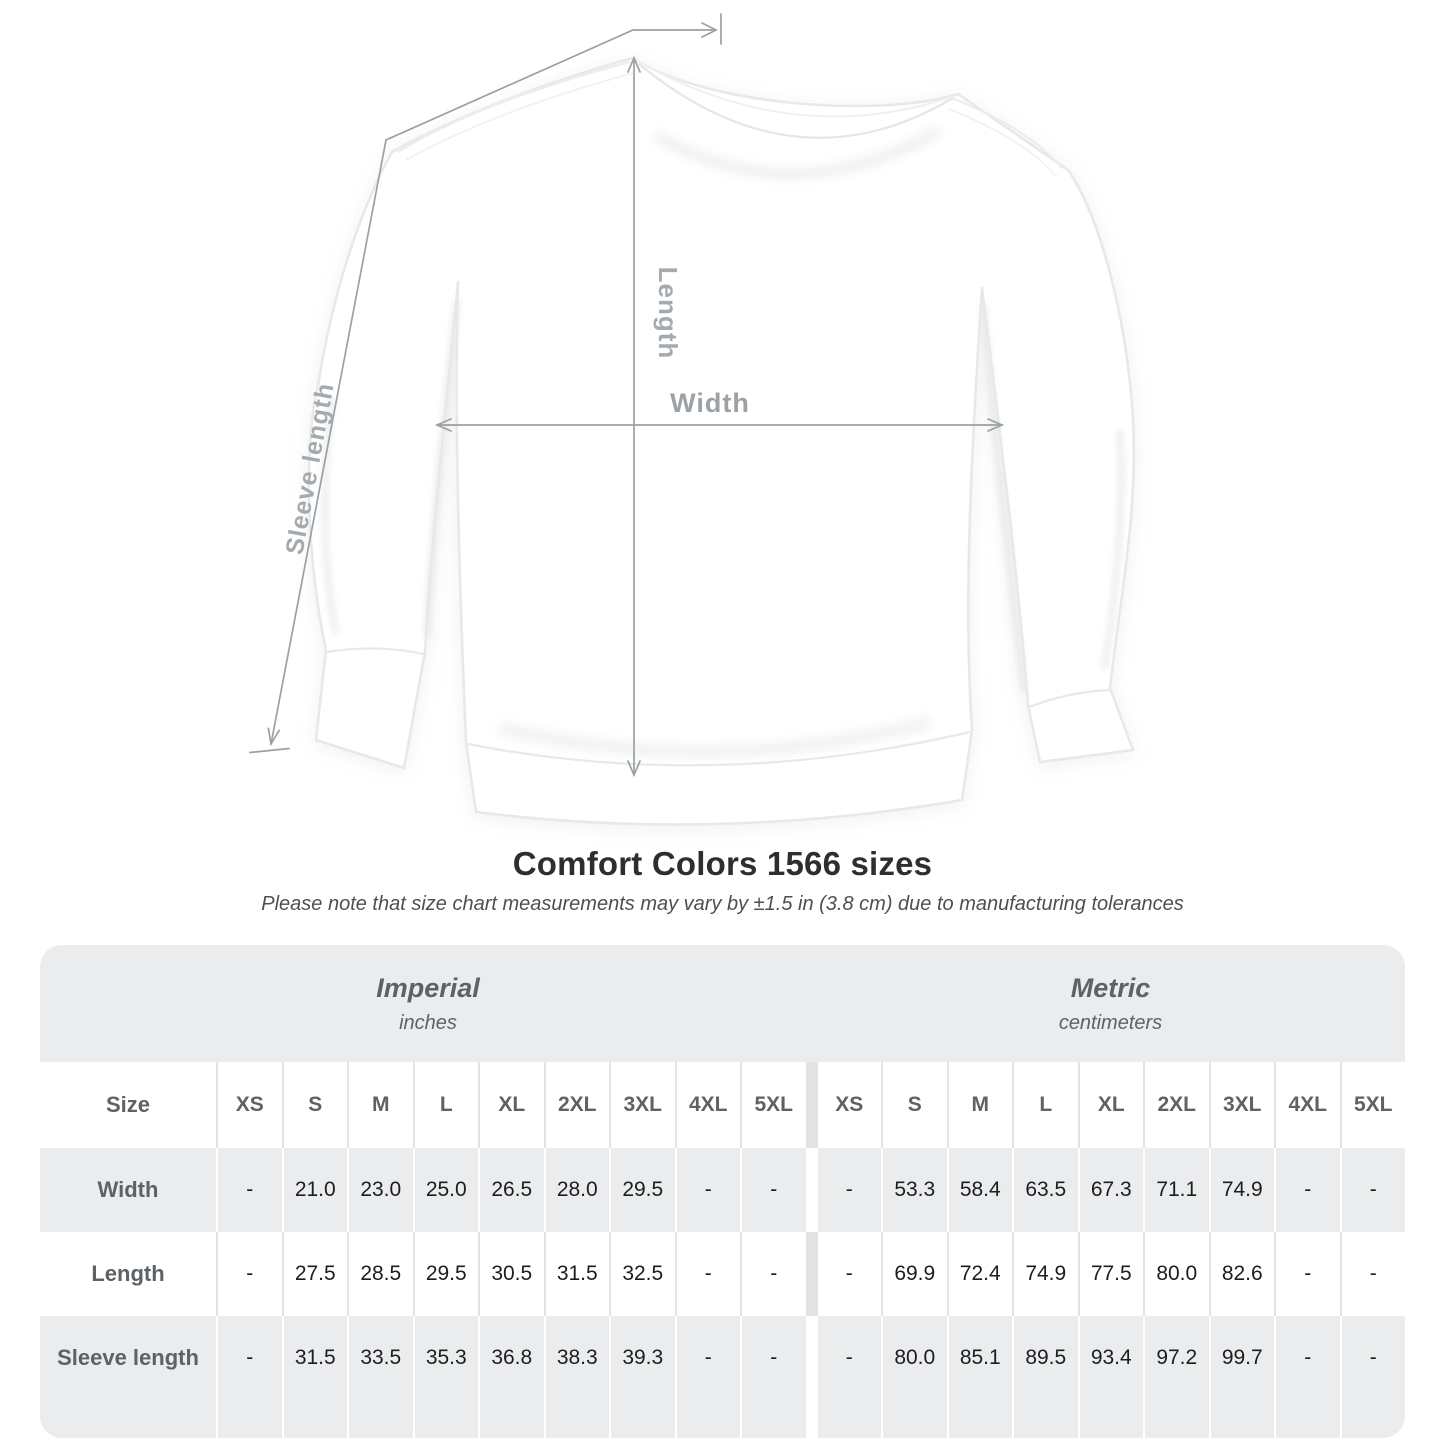 This screenshot has width=1445, height=1445. What do you see at coordinates (446, 1105) in the screenshot?
I see `size-col-imperial: L` at bounding box center [446, 1105].